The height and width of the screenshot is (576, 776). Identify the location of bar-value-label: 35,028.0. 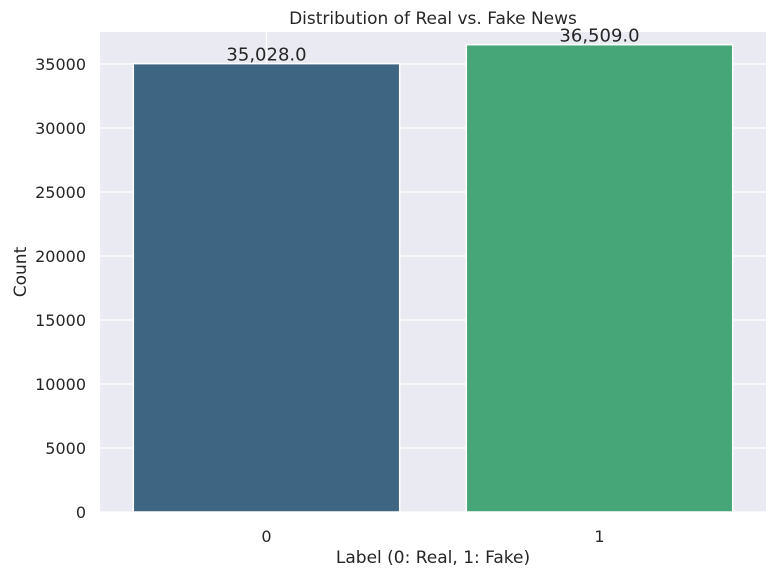
(266, 55).